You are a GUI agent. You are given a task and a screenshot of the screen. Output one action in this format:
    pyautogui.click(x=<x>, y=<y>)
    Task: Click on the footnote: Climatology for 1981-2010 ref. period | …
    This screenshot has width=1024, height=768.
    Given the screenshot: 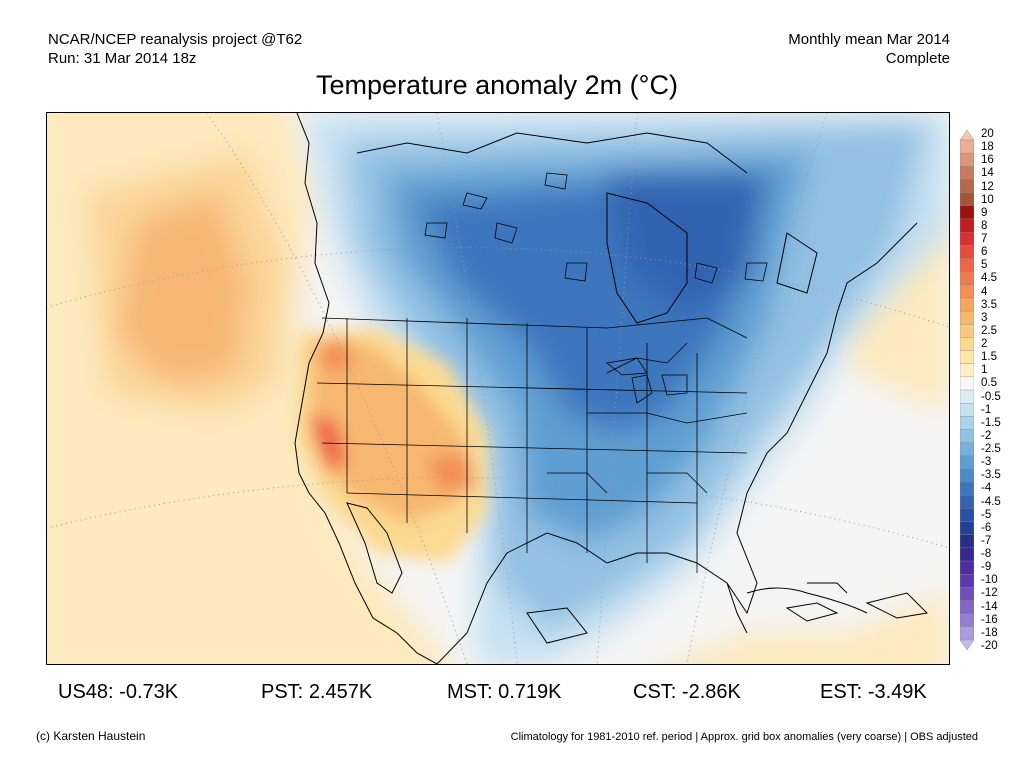 What is the action you would take?
    pyautogui.click(x=744, y=737)
    